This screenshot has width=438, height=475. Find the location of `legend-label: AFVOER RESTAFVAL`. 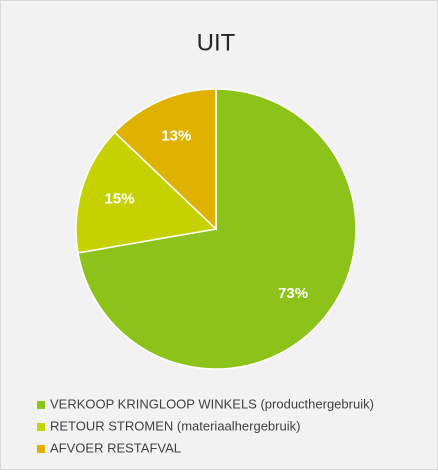

legend-label: AFVOER RESTAFVAL is located at coordinates (115, 447).